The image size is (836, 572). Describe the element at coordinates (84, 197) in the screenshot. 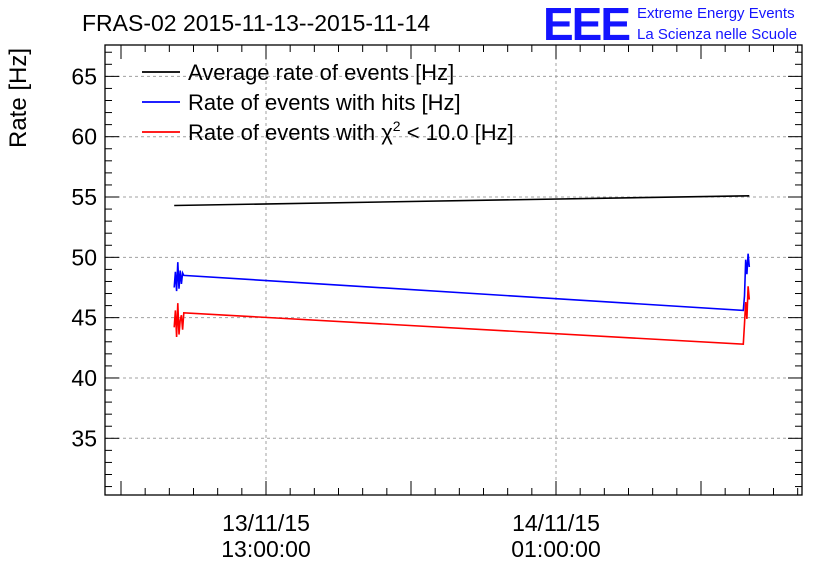

I see `y-tick-label: 55` at that location.